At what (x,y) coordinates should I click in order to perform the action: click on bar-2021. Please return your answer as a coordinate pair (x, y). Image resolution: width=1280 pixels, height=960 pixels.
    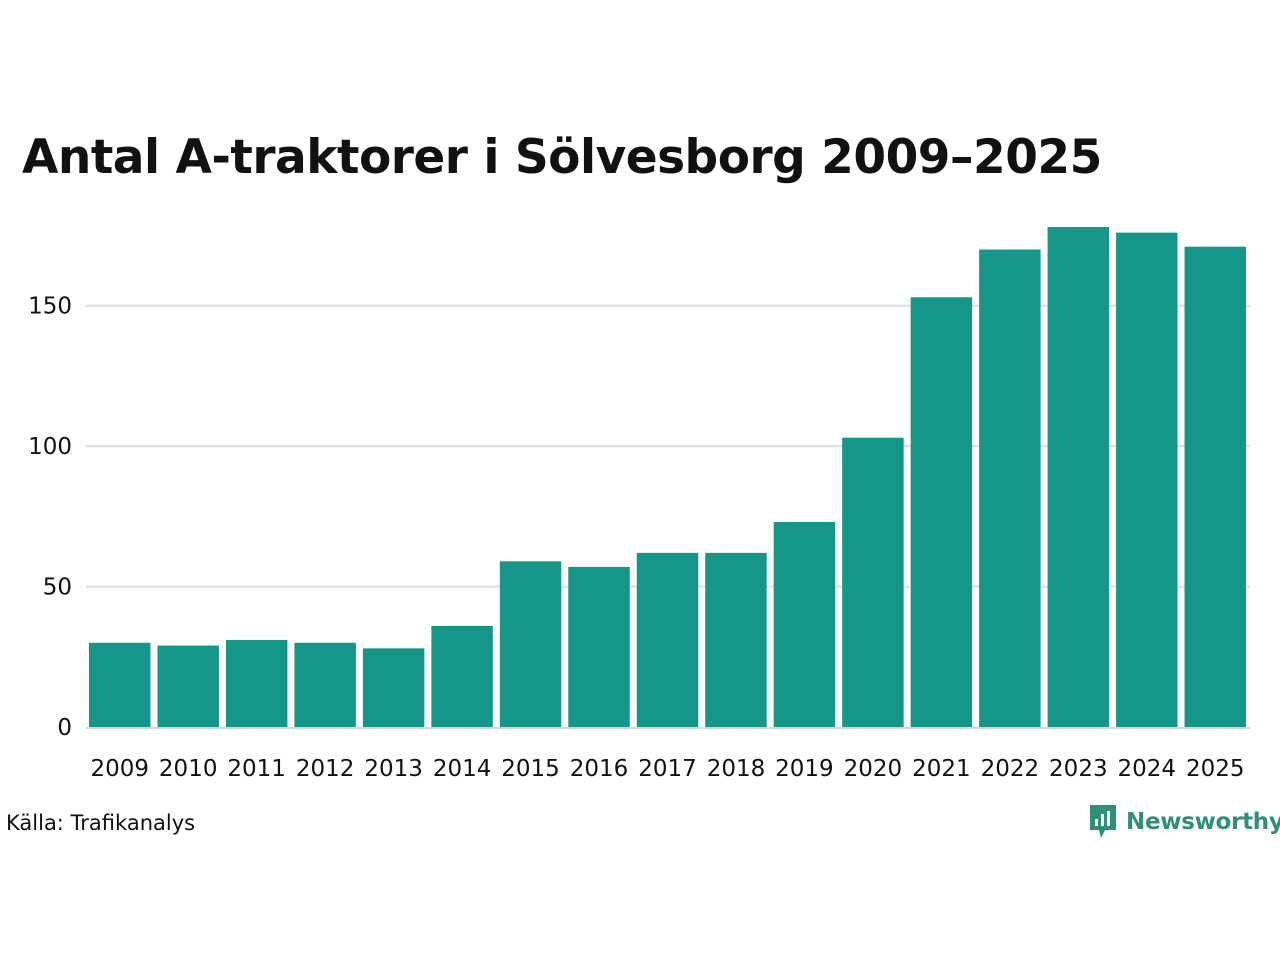
    Looking at the image, I should click on (941, 512).